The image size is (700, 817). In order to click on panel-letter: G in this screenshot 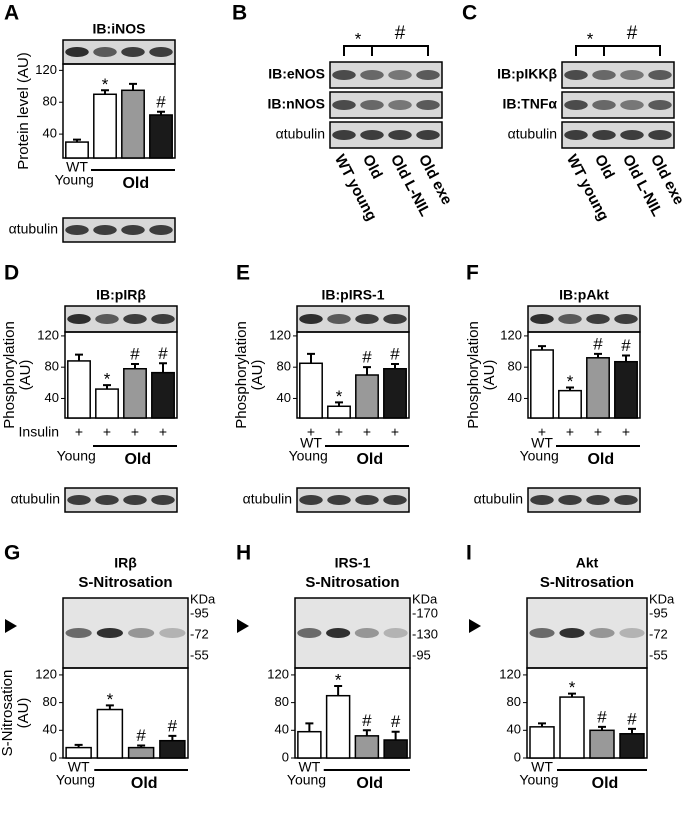, I will do `click(12, 553)`.